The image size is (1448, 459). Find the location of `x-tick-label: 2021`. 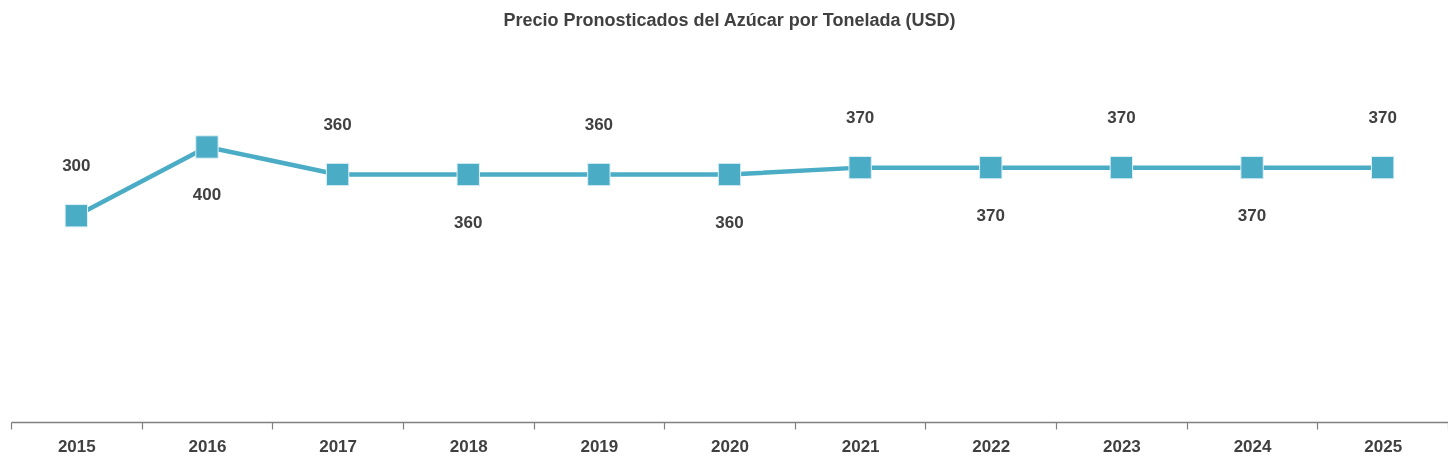

x-tick-label: 2021 is located at coordinates (860, 446).